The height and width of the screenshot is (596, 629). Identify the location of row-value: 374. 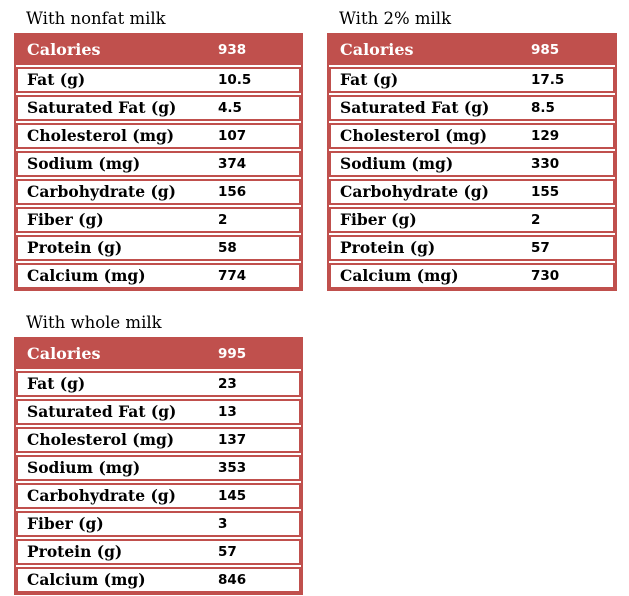
(232, 164).